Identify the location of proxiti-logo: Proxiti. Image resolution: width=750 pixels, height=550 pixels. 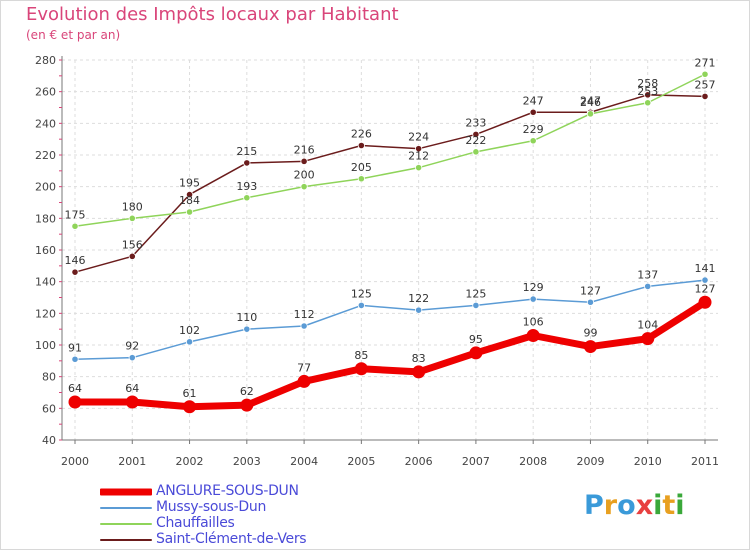
(634, 505).